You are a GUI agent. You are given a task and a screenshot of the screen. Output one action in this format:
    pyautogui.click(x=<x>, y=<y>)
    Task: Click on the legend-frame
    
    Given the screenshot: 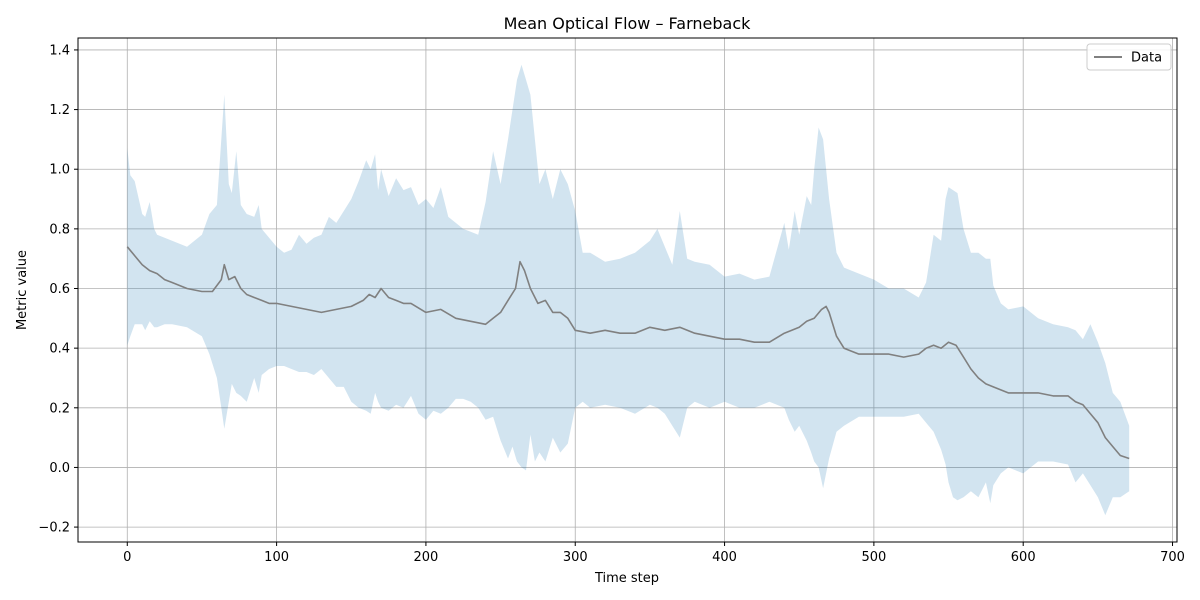 What is the action you would take?
    pyautogui.click(x=1129, y=57)
    